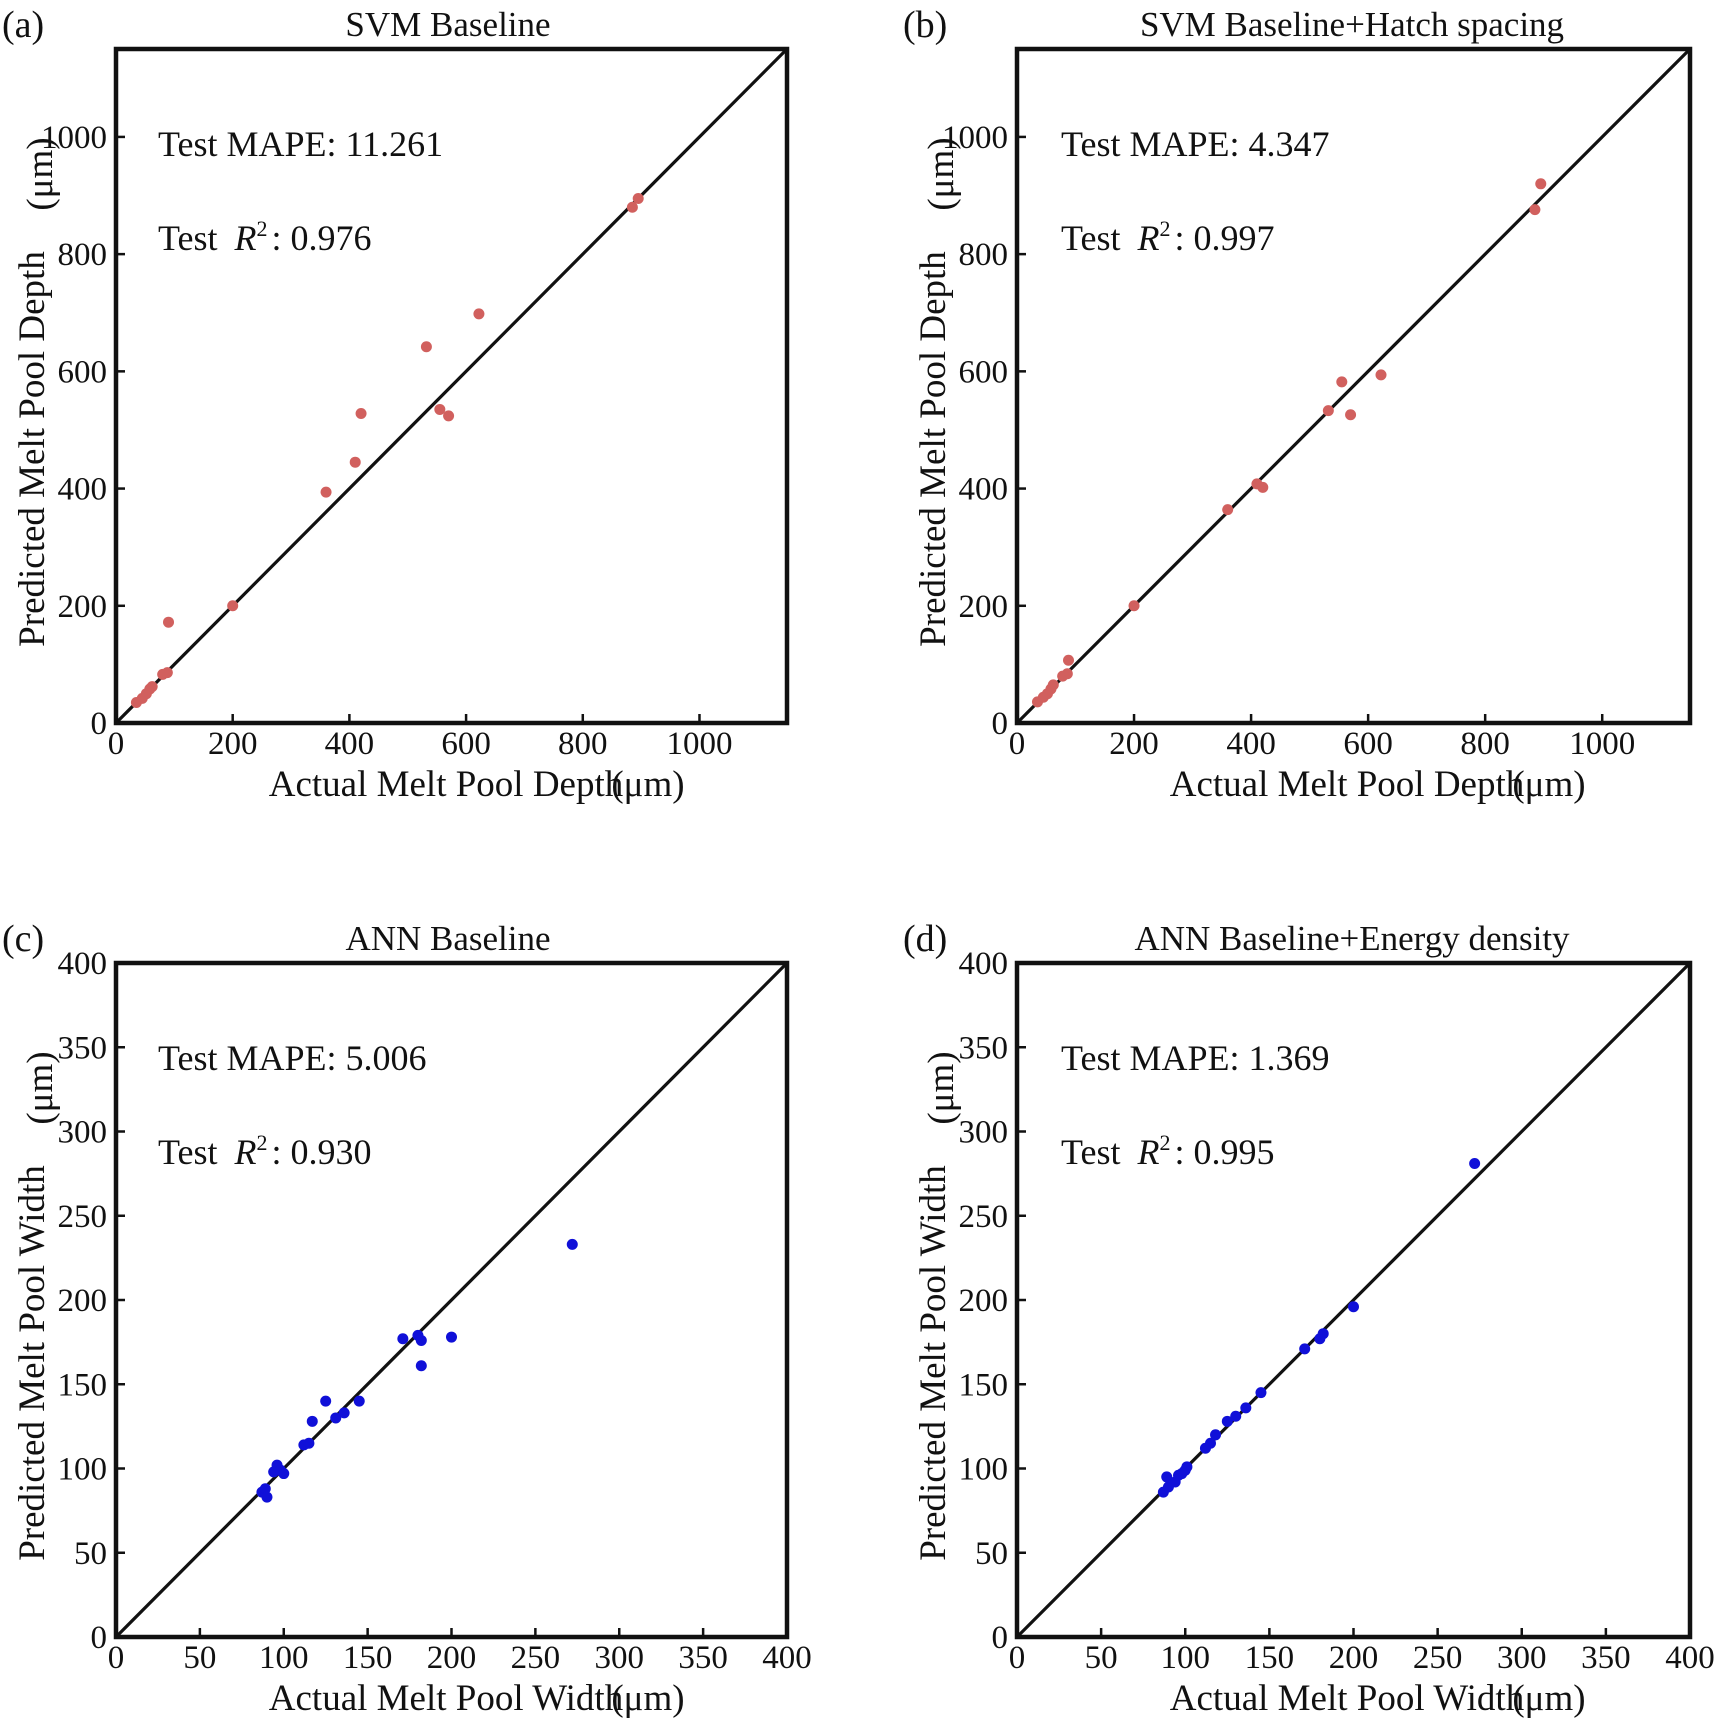 Image resolution: width=1716 pixels, height=1730 pixels. Describe the element at coordinates (647, 1698) in the screenshot. I see `x-axis-unit: (μm)` at that location.